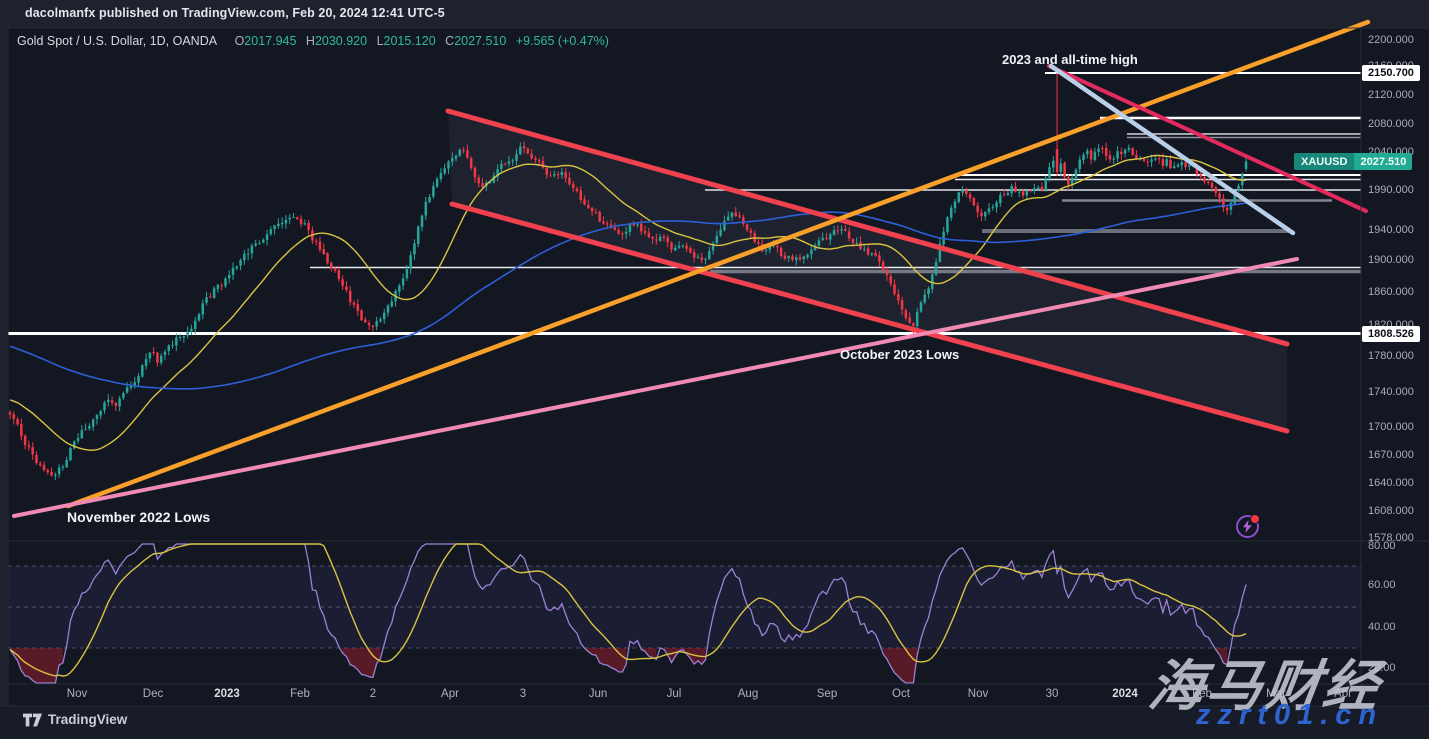 This screenshot has height=739, width=1429. I want to click on ideas-flash-icon, so click(1248, 526).